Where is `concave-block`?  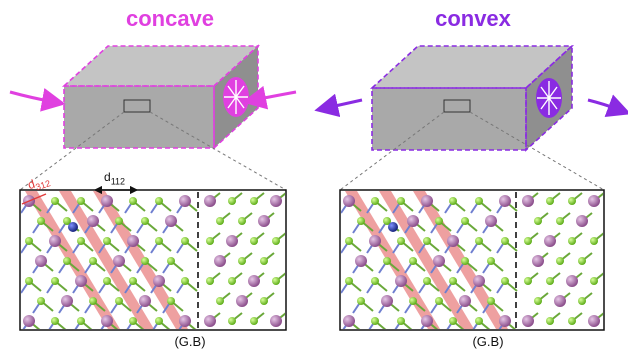
concave-block is located at coordinates (161, 97).